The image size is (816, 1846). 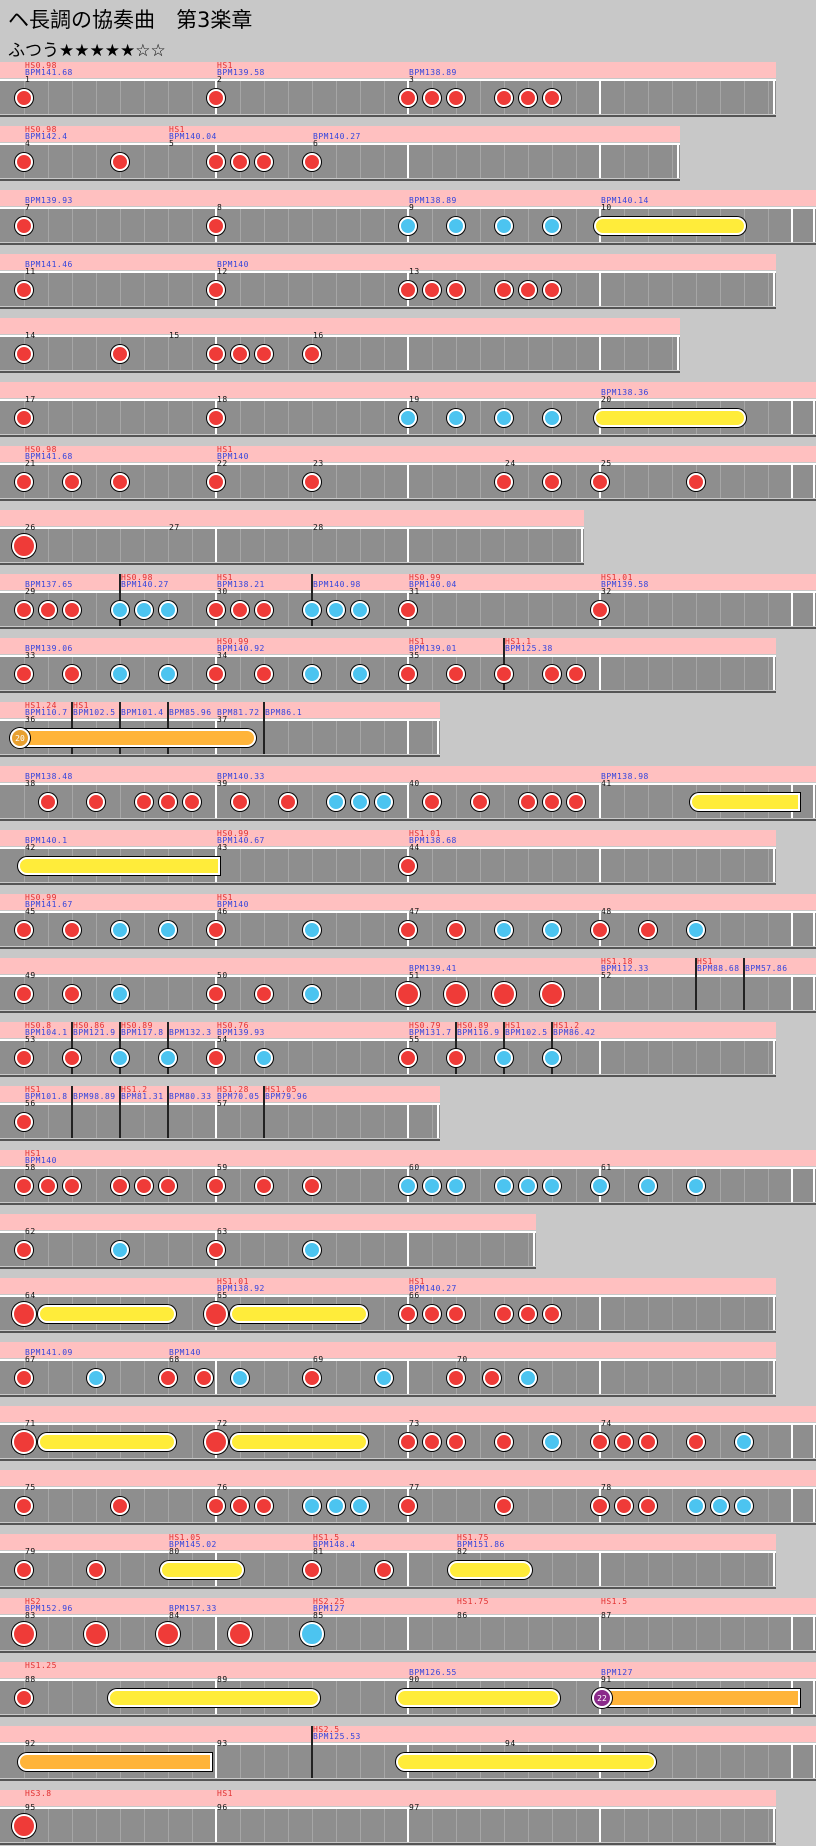 What do you see at coordinates (414, 1423) in the screenshot?
I see `measure-number: 73` at bounding box center [414, 1423].